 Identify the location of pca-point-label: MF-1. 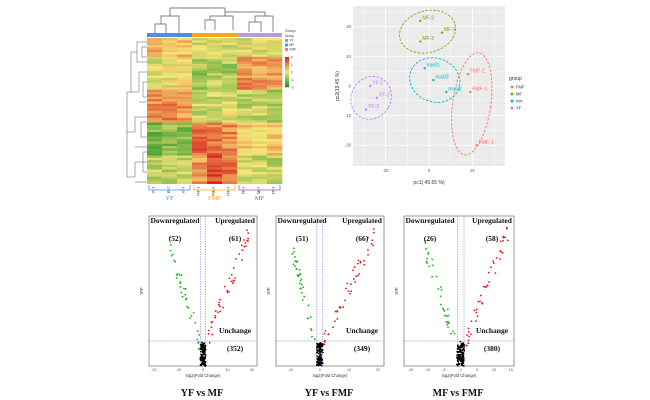
(450, 30).